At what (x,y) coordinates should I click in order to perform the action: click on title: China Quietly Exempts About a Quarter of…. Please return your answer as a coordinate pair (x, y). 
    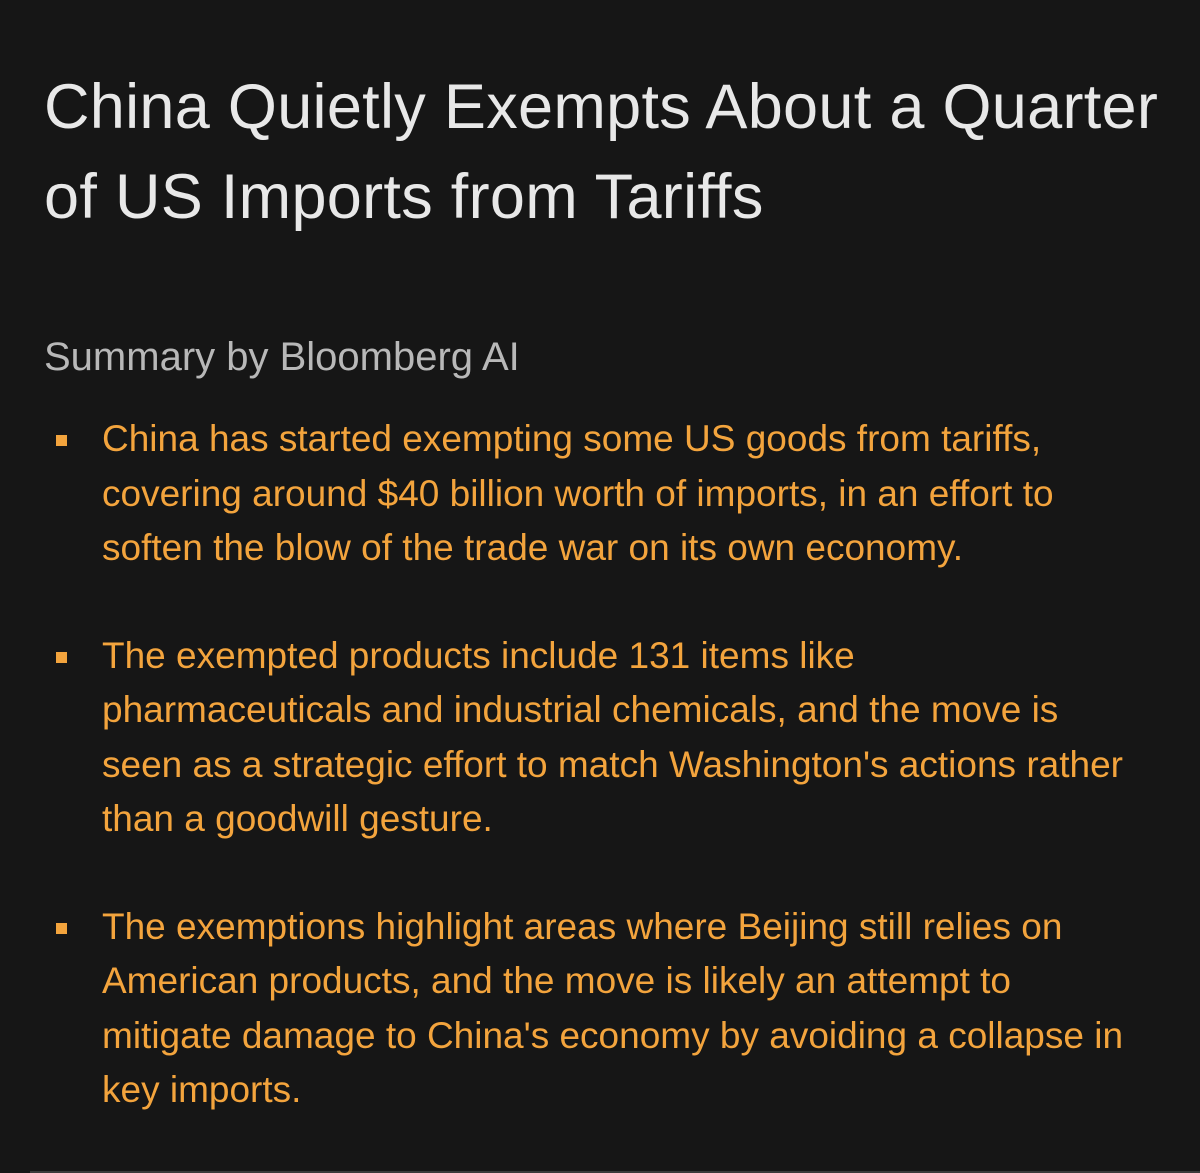
    Looking at the image, I should click on (601, 152).